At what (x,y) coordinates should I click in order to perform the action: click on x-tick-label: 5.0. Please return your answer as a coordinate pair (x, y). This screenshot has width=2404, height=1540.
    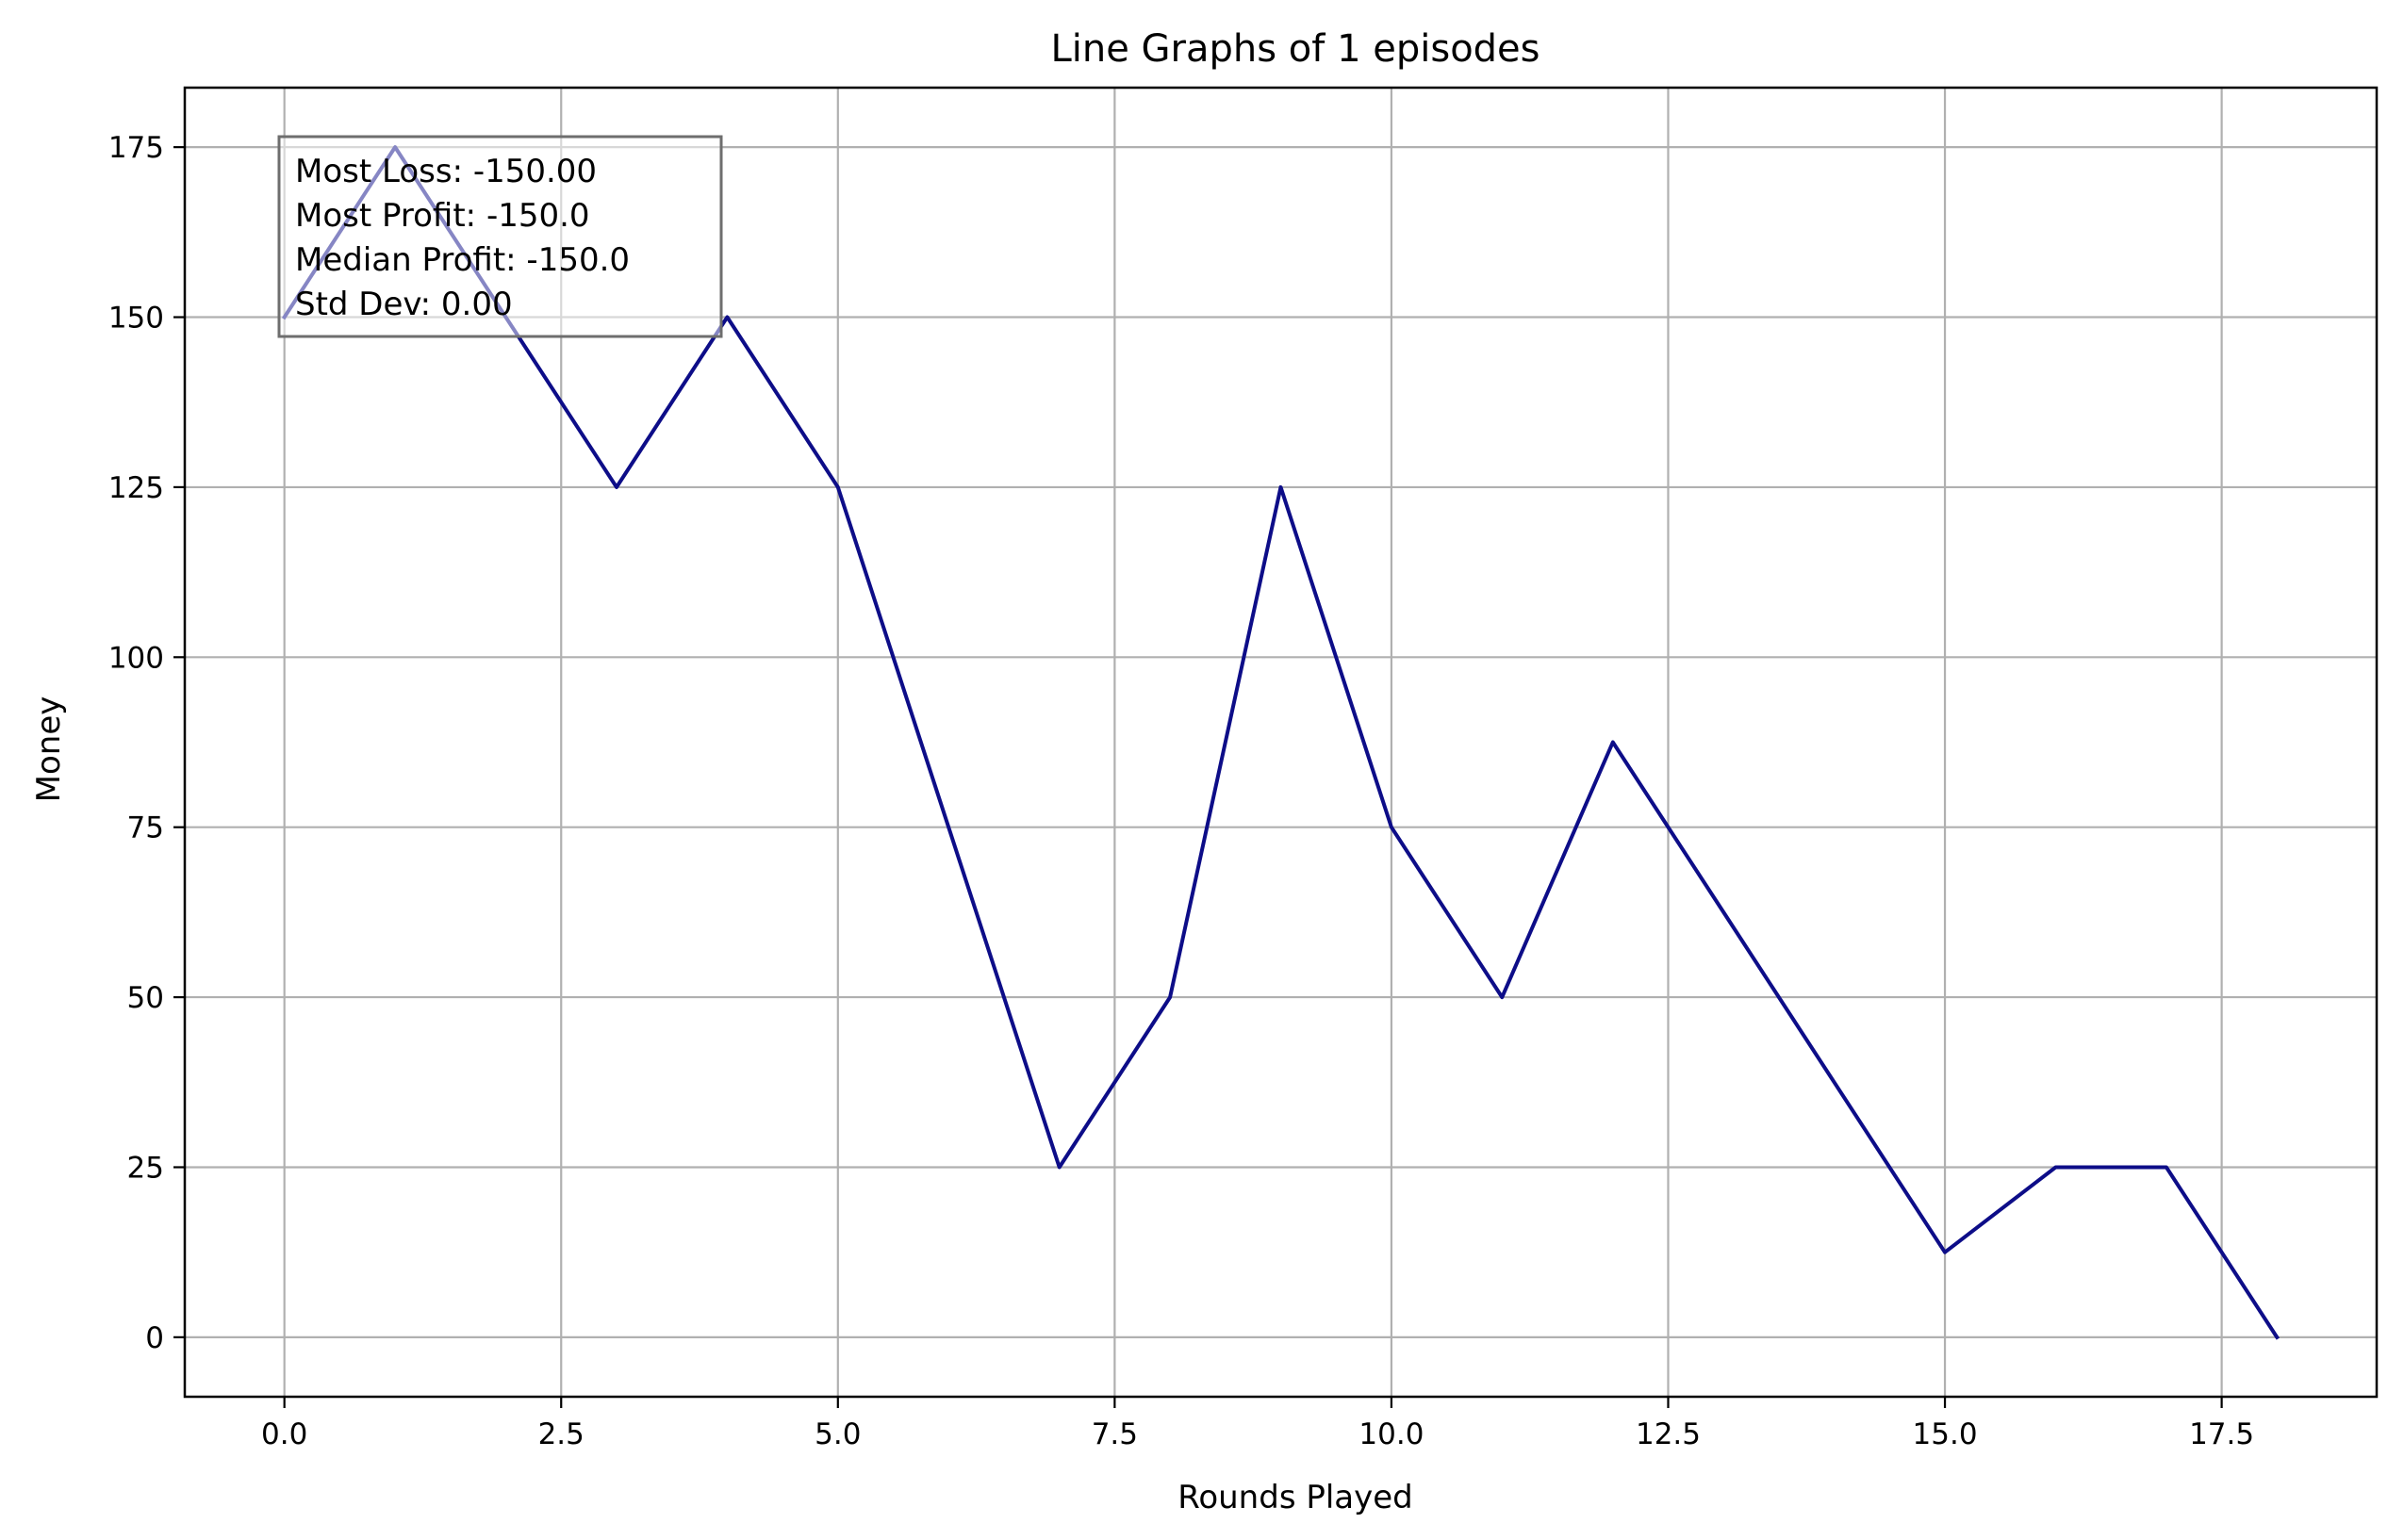
    Looking at the image, I should click on (838, 1434).